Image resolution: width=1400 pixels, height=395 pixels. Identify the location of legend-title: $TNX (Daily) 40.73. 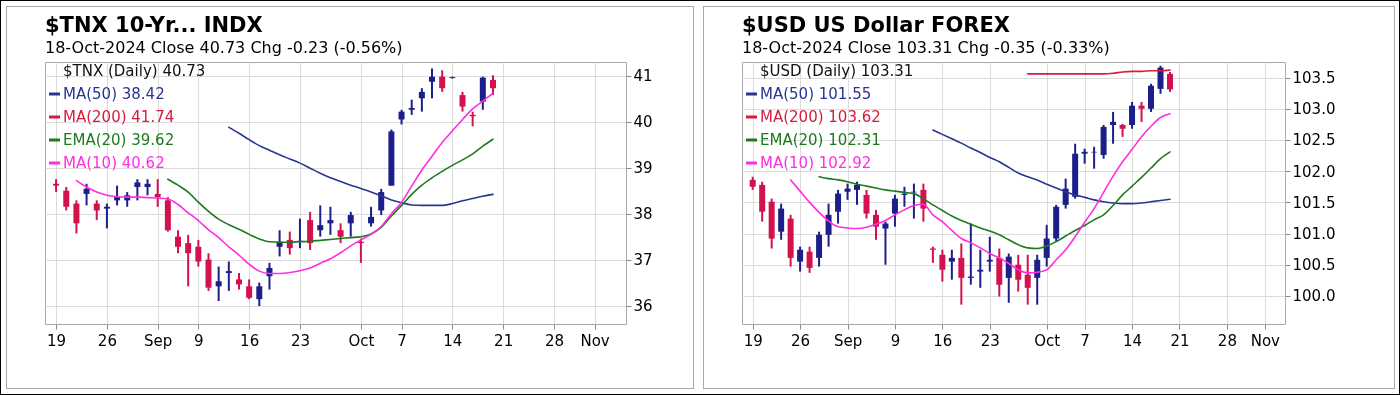
(134, 71).